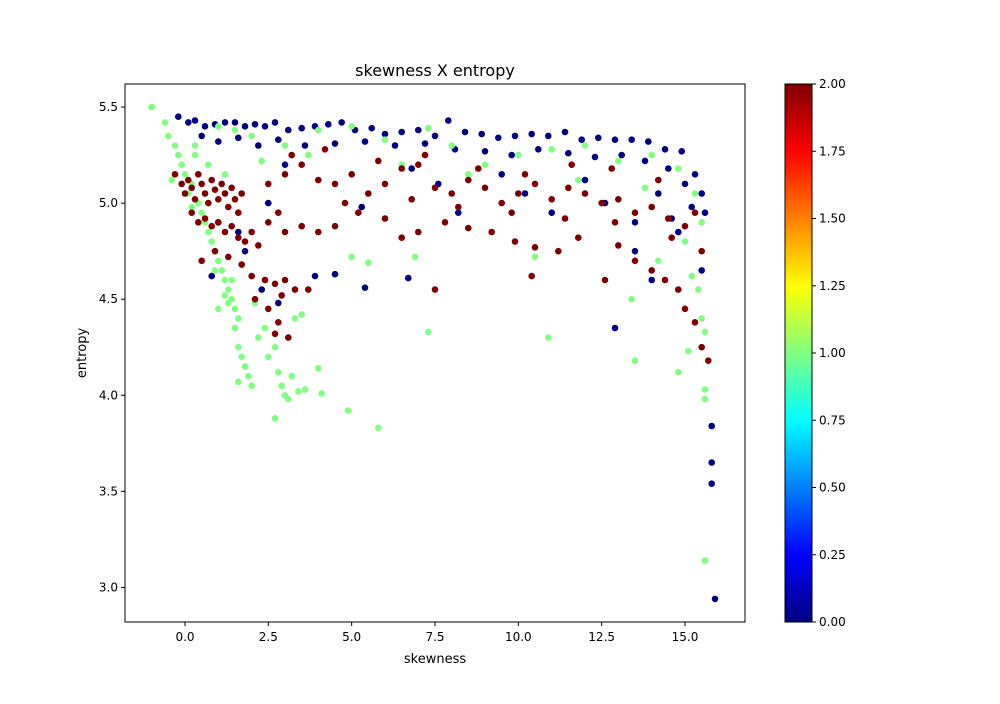  Describe the element at coordinates (108, 299) in the screenshot. I see `y-tick-label: 4.5` at that location.